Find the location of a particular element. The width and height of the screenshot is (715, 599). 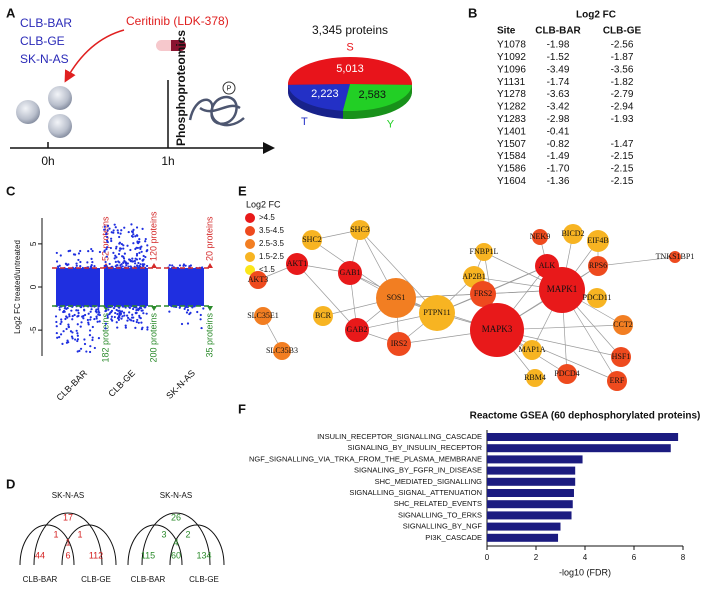

venn-count: 2 is located at coordinates (187, 534).